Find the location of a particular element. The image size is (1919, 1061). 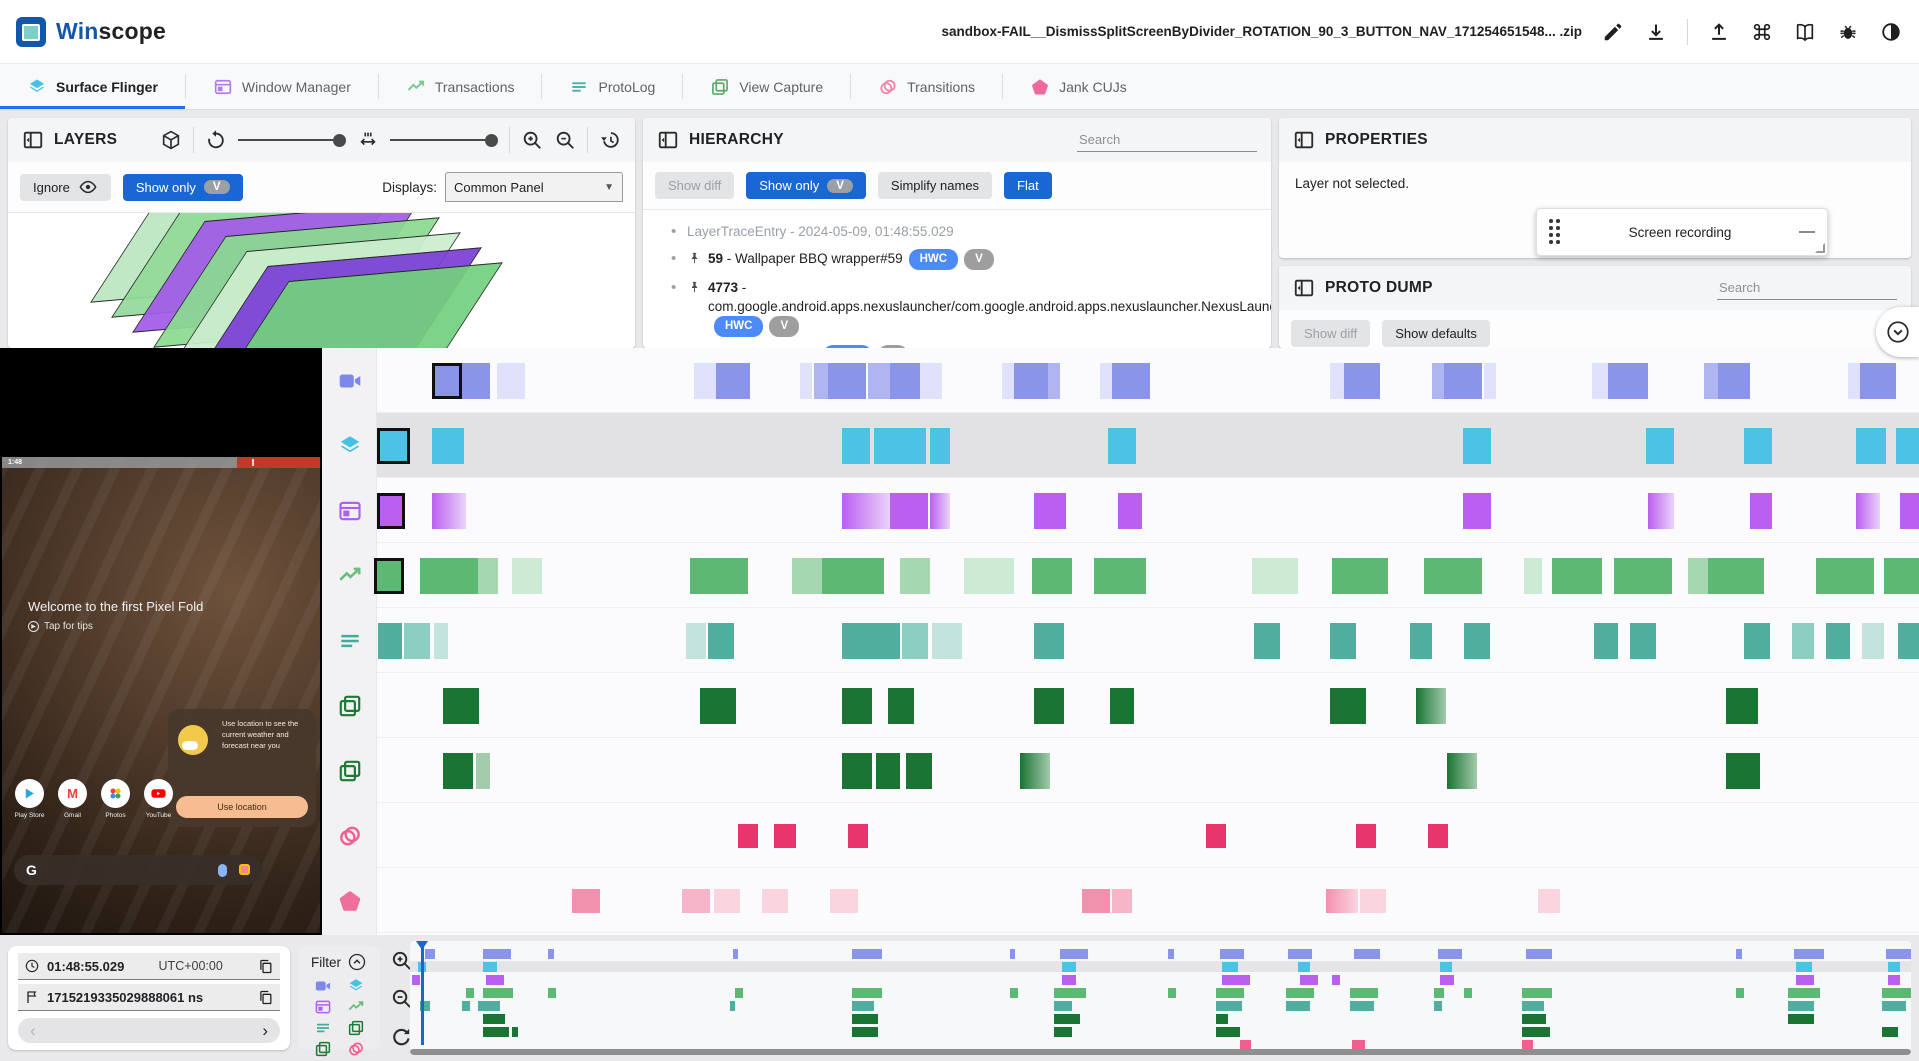

3d-view-icon is located at coordinates (171, 140).